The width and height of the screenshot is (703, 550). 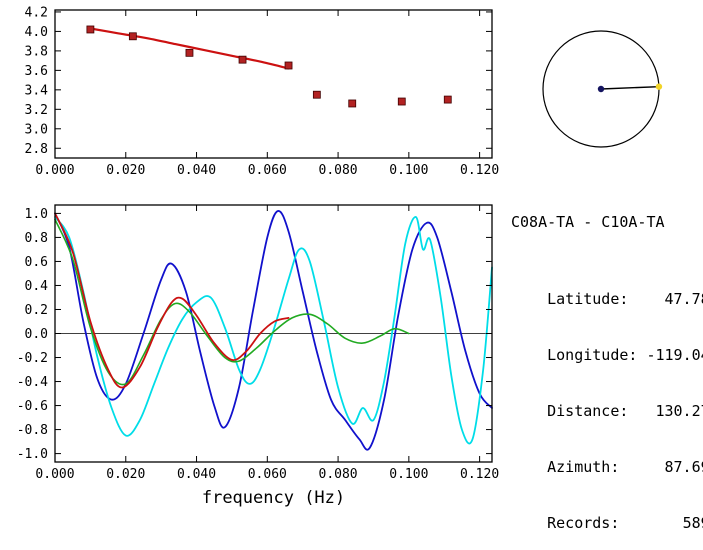 What do you see at coordinates (37, 90) in the screenshot?
I see `dispersion-ytick-label: 3.4` at bounding box center [37, 90].